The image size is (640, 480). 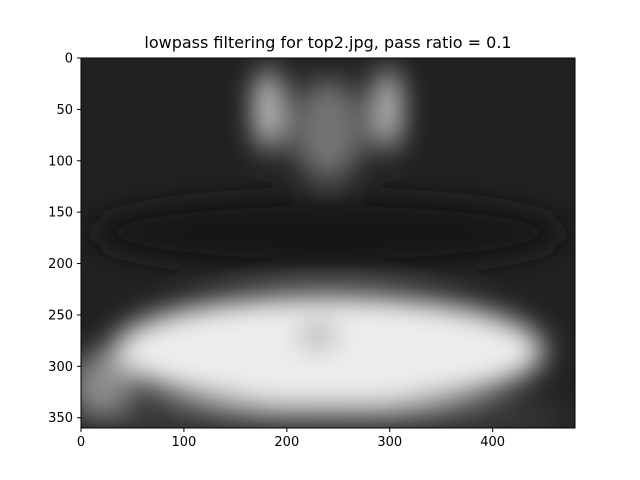 What do you see at coordinates (388, 109) in the screenshot?
I see `heatmap-right-bright-column` at bounding box center [388, 109].